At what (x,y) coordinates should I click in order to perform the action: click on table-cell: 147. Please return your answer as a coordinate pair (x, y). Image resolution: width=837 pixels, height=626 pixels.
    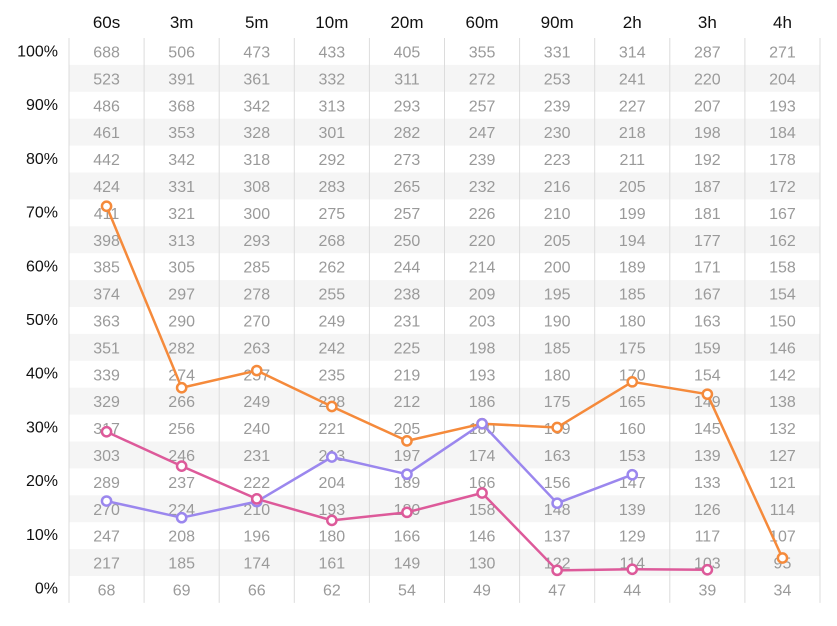
    Looking at the image, I should click on (632, 483).